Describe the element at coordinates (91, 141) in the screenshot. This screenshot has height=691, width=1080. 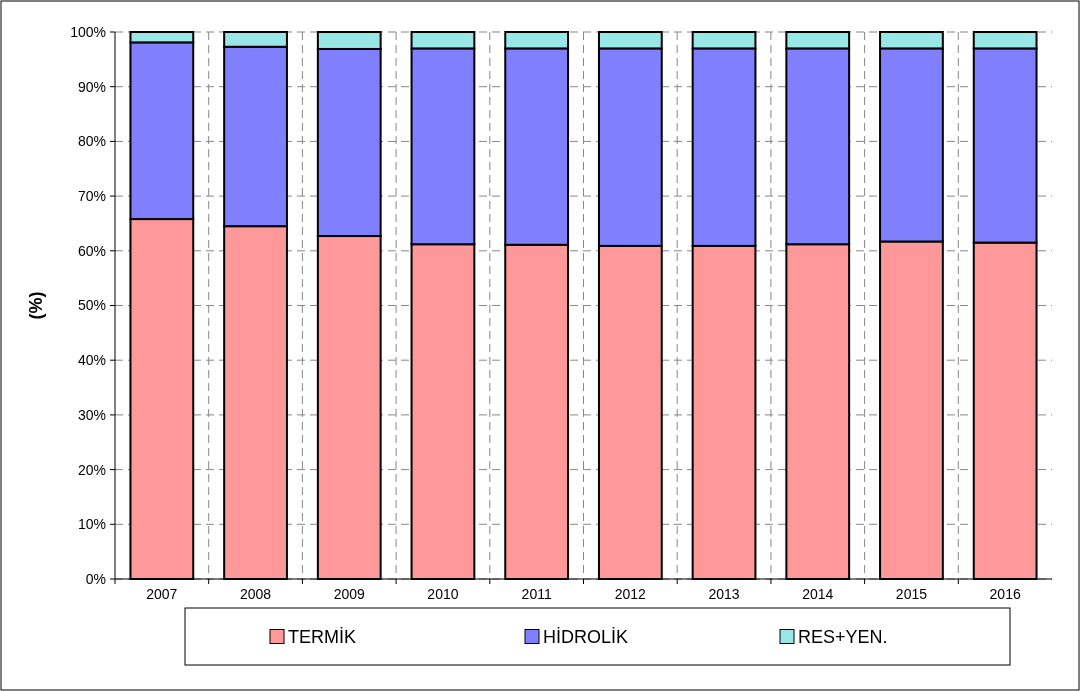
I see `y-tick-label: 80%` at that location.